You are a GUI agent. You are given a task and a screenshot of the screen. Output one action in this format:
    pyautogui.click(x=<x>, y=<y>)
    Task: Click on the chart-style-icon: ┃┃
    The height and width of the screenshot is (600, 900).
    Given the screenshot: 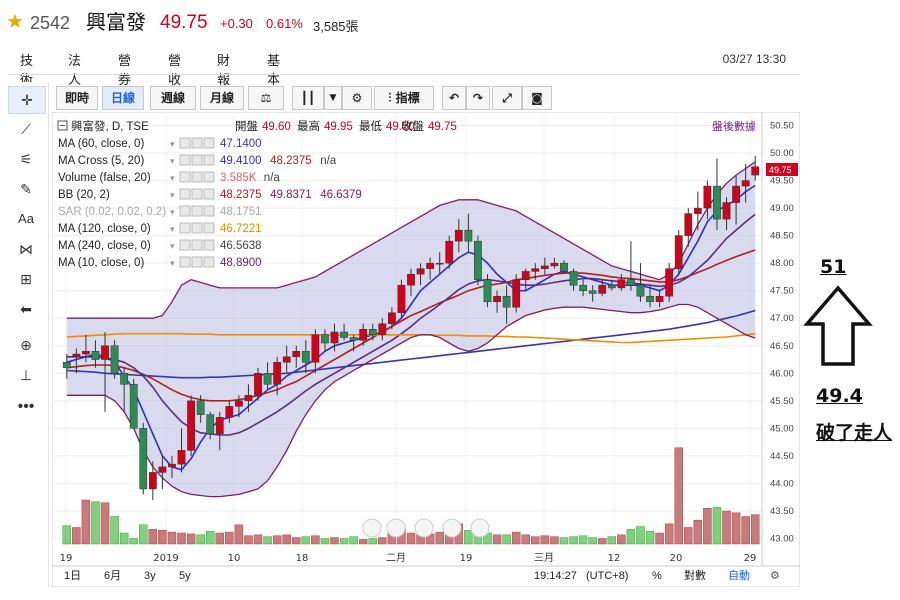 What is the action you would take?
    pyautogui.click(x=308, y=98)
    